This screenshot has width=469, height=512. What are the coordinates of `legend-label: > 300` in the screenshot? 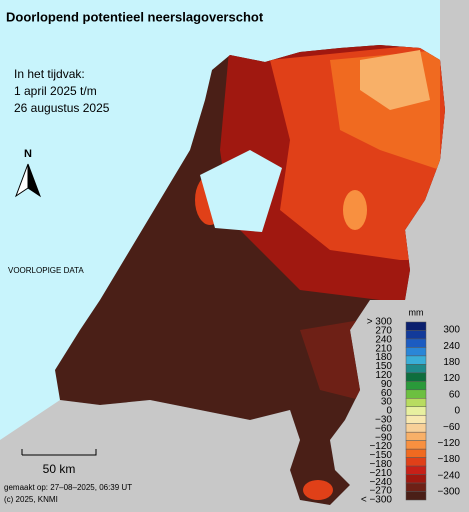 It's located at (380, 322).